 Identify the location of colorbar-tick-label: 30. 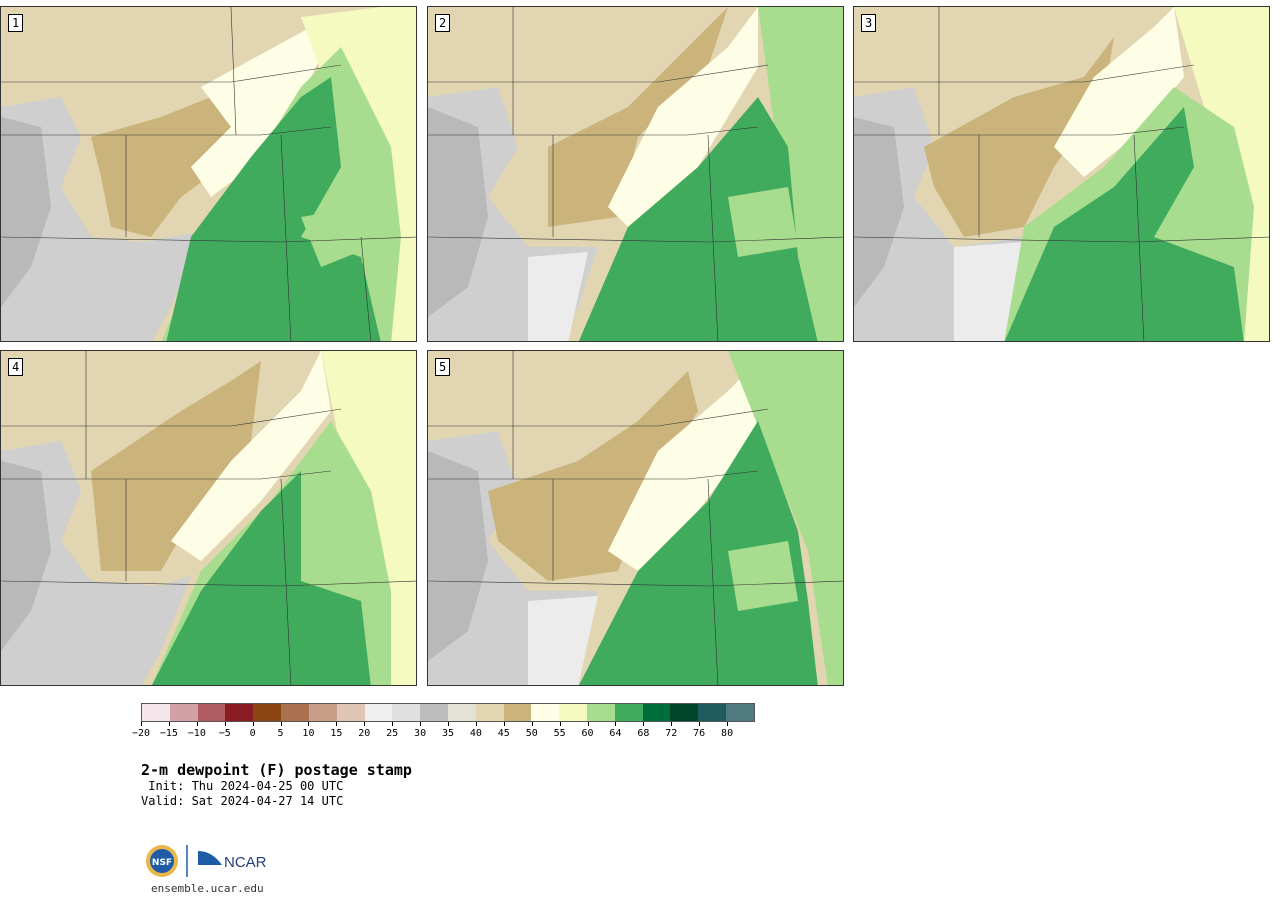
(420, 733).